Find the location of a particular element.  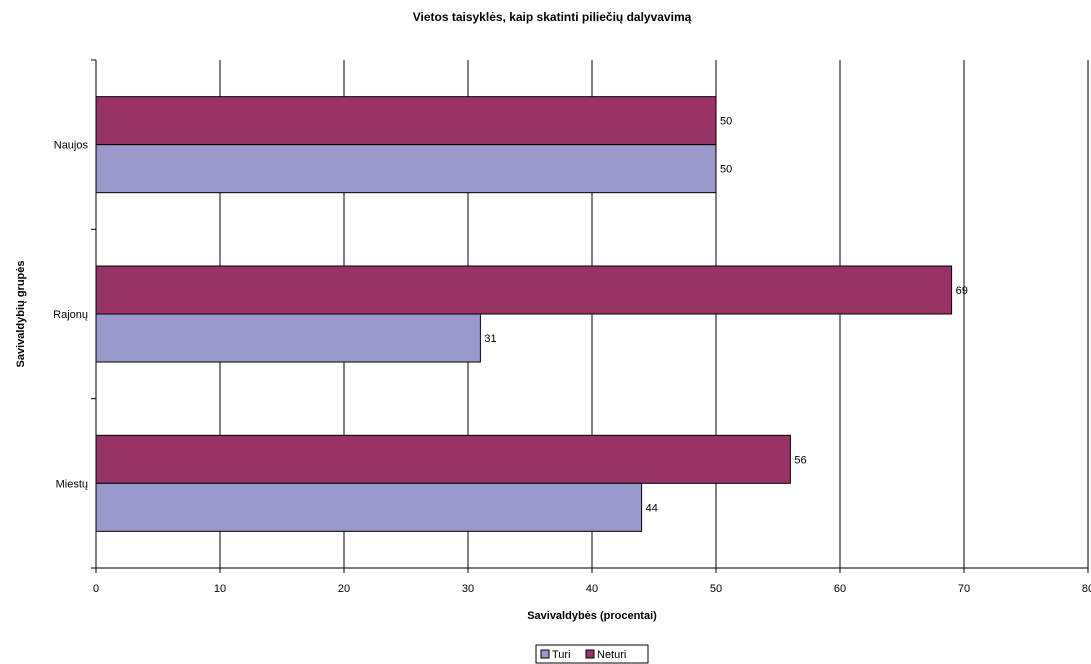

x-tick-label: 20 is located at coordinates (344, 589).